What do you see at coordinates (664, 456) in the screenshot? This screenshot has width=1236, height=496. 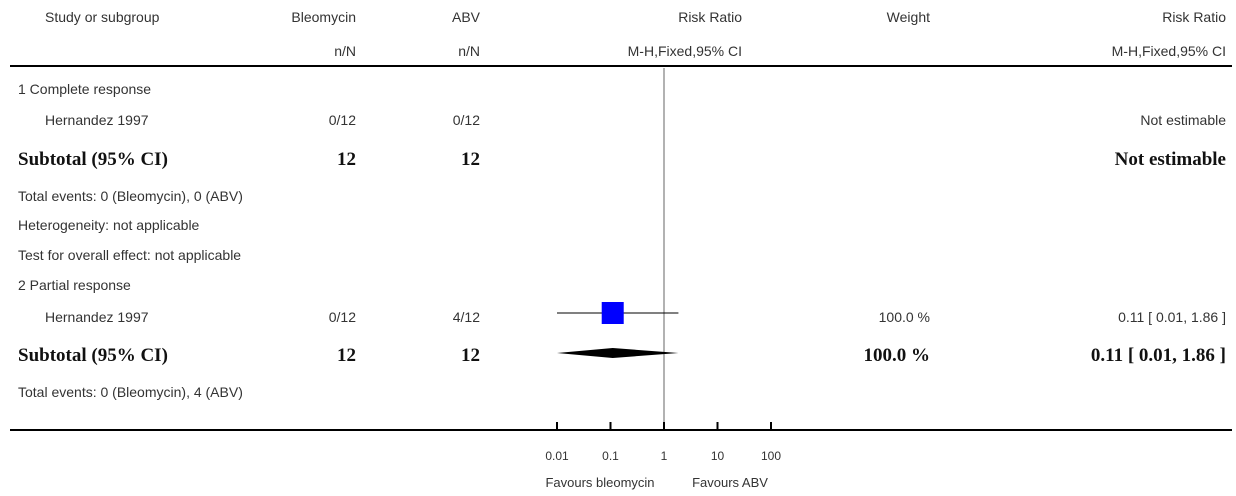 I see `x-axis-tick-label: 1` at bounding box center [664, 456].